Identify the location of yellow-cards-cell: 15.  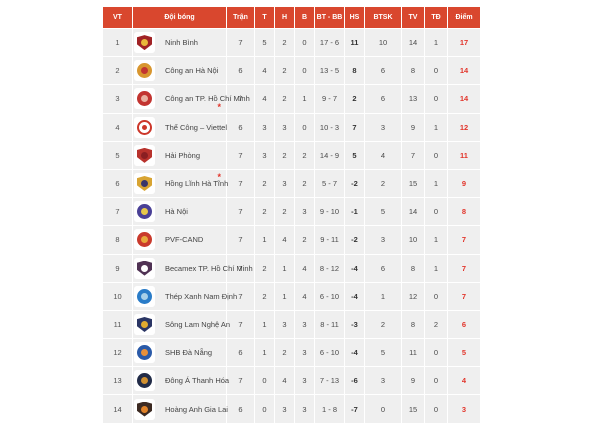
(413, 409).